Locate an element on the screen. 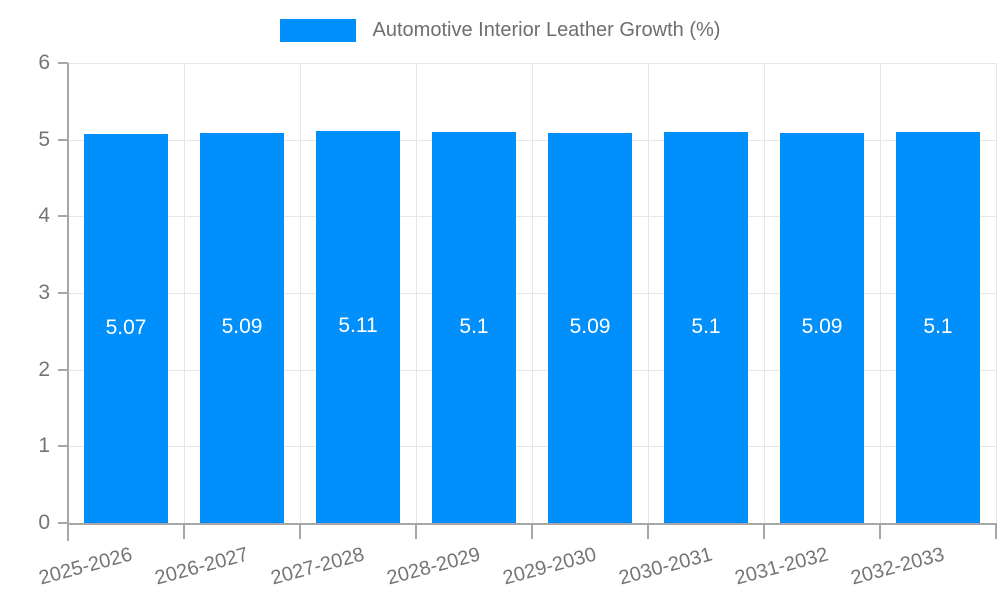 This screenshot has height=600, width=1000. y-tick-label: 3 is located at coordinates (44, 292).